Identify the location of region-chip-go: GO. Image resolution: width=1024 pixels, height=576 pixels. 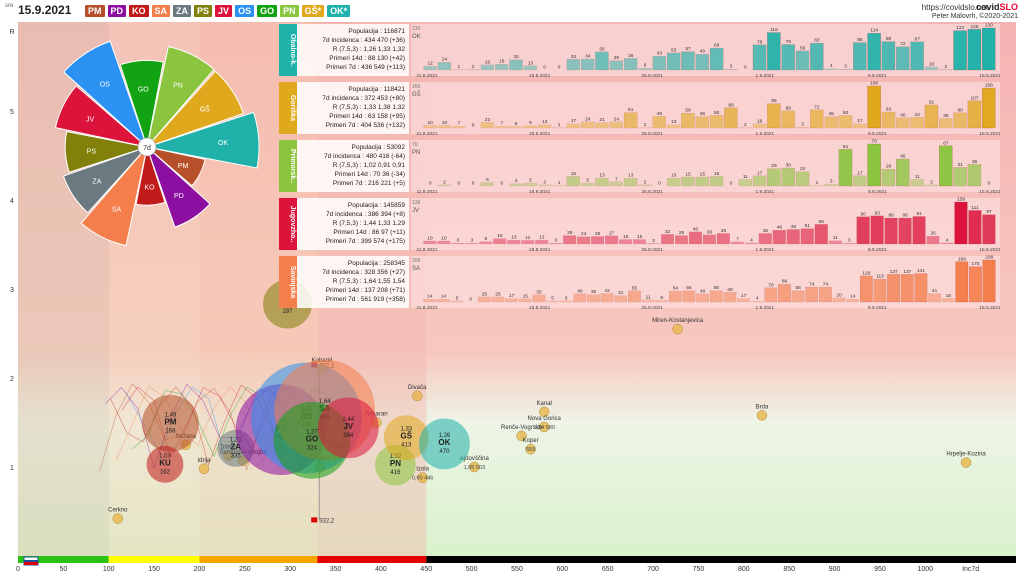
(267, 11).